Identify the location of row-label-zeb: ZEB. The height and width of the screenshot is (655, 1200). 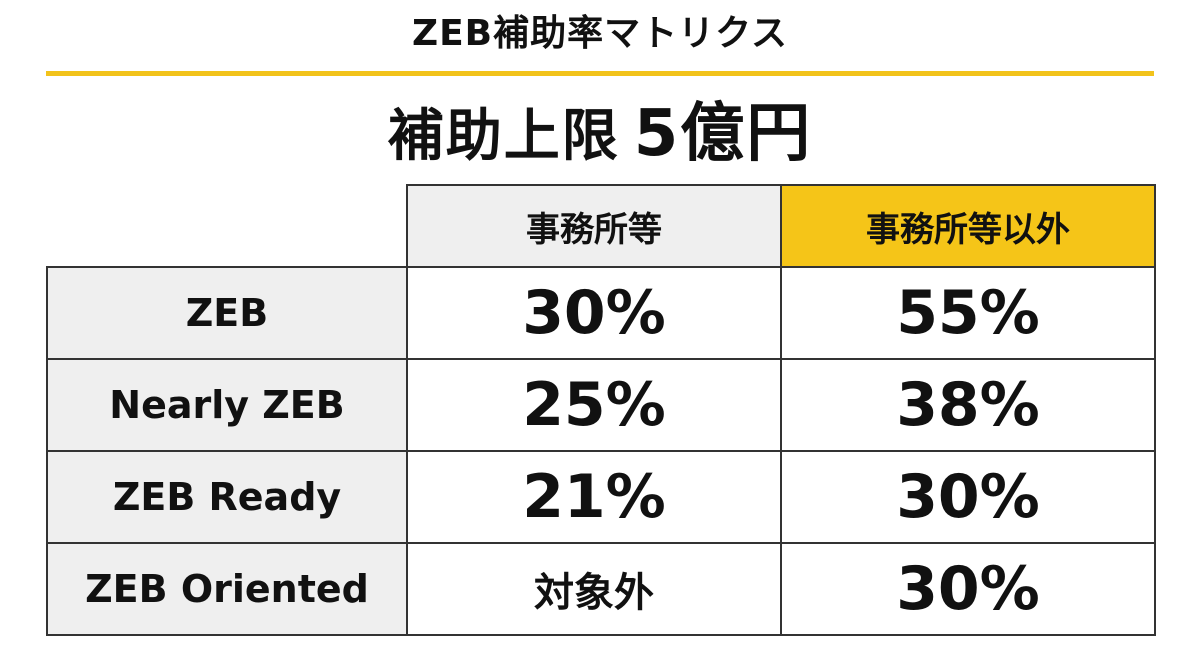
(227, 313).